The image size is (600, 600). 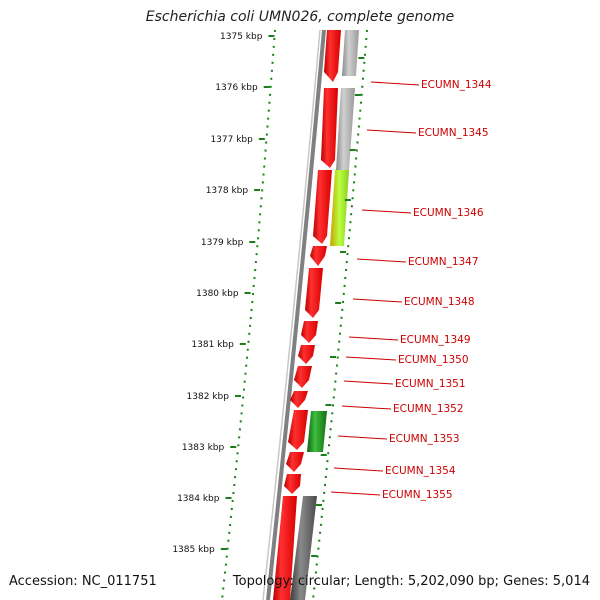 I want to click on cds-track, so click(x=307, y=315).